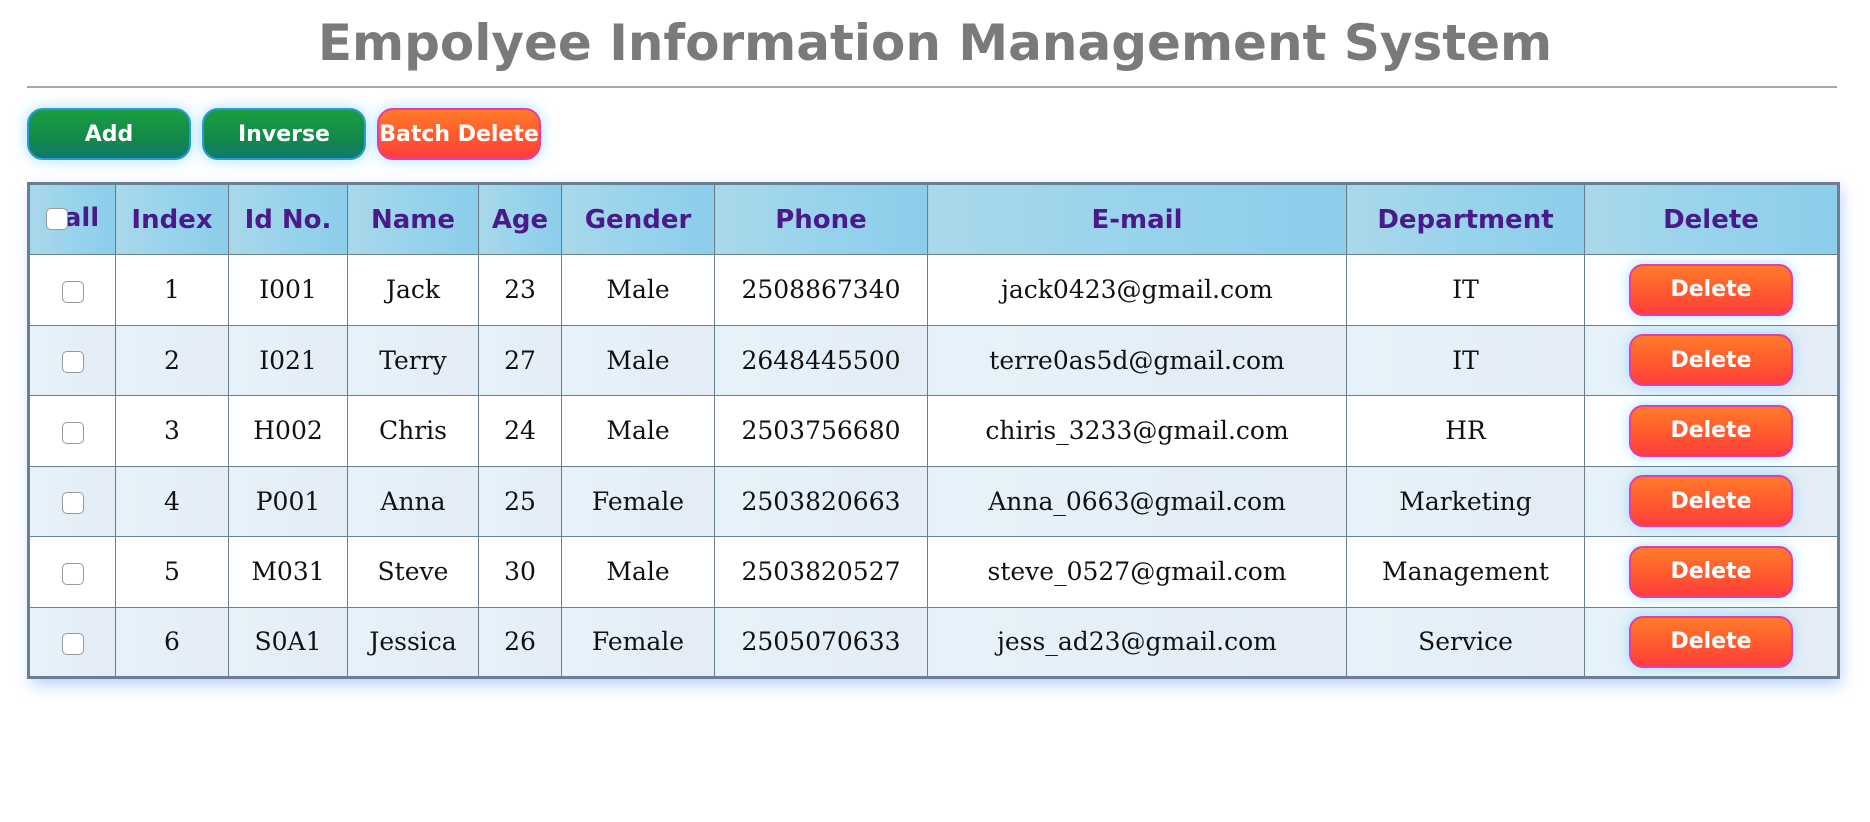  Describe the element at coordinates (1465, 642) in the screenshot. I see `cell-department: Service` at that location.